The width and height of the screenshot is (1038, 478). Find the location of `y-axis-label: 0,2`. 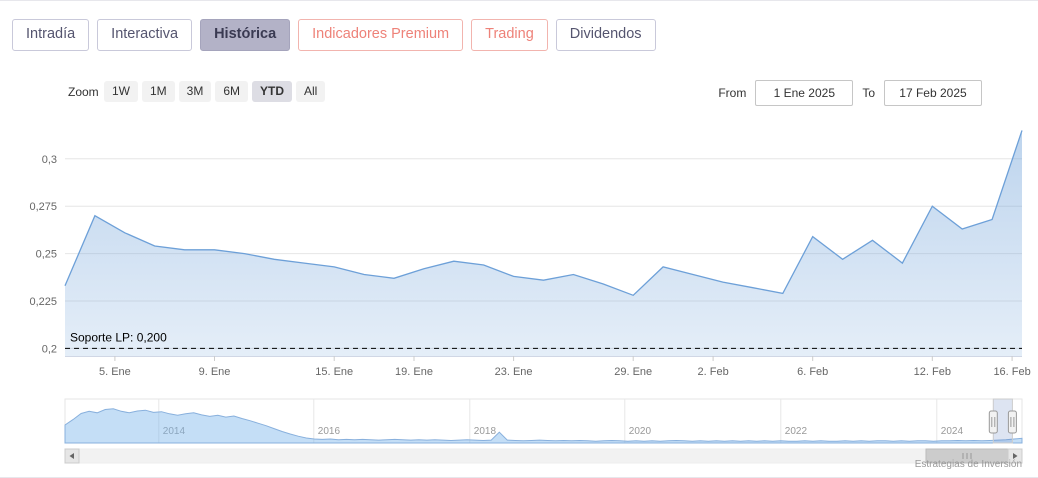

y-axis-label: 0,2 is located at coordinates (49, 349).